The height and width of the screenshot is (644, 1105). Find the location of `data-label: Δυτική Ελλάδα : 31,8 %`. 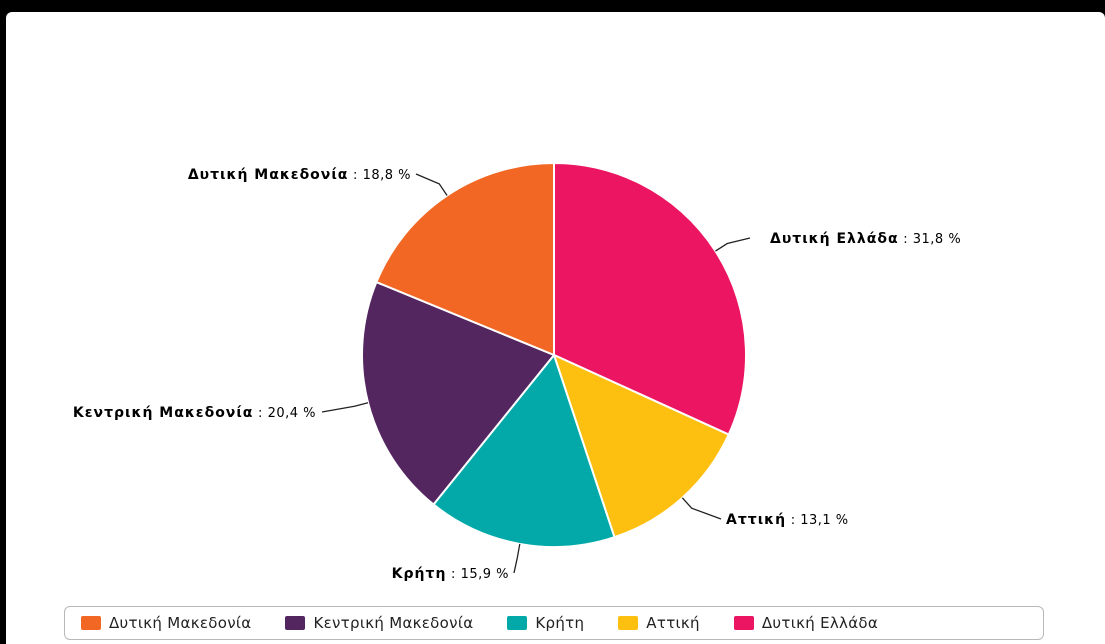

data-label: Δυτική Ελλάδα : 31,8 % is located at coordinates (865, 239).